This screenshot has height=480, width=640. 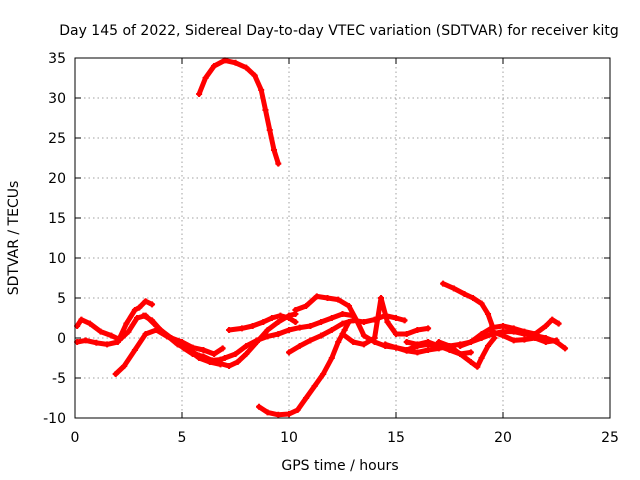 I want to click on y-tick-label: -10, so click(x=54, y=419).